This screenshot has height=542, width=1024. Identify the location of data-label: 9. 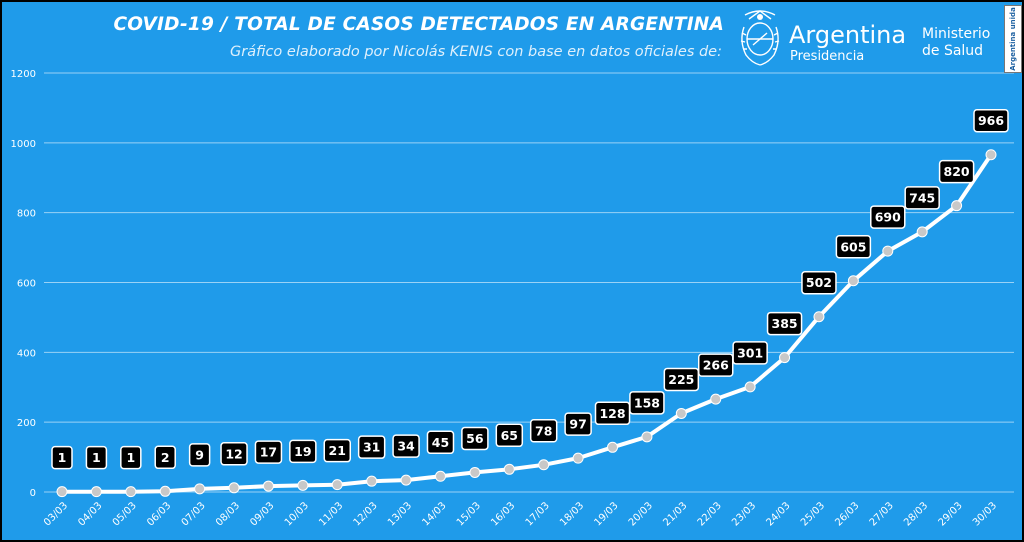
(199, 454).